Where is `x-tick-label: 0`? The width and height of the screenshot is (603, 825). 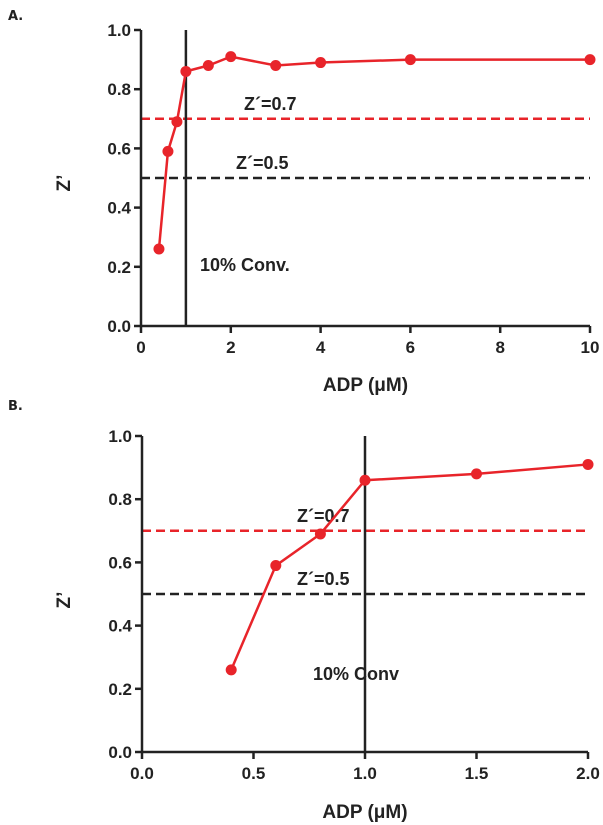 x-tick-label: 0 is located at coordinates (140, 347).